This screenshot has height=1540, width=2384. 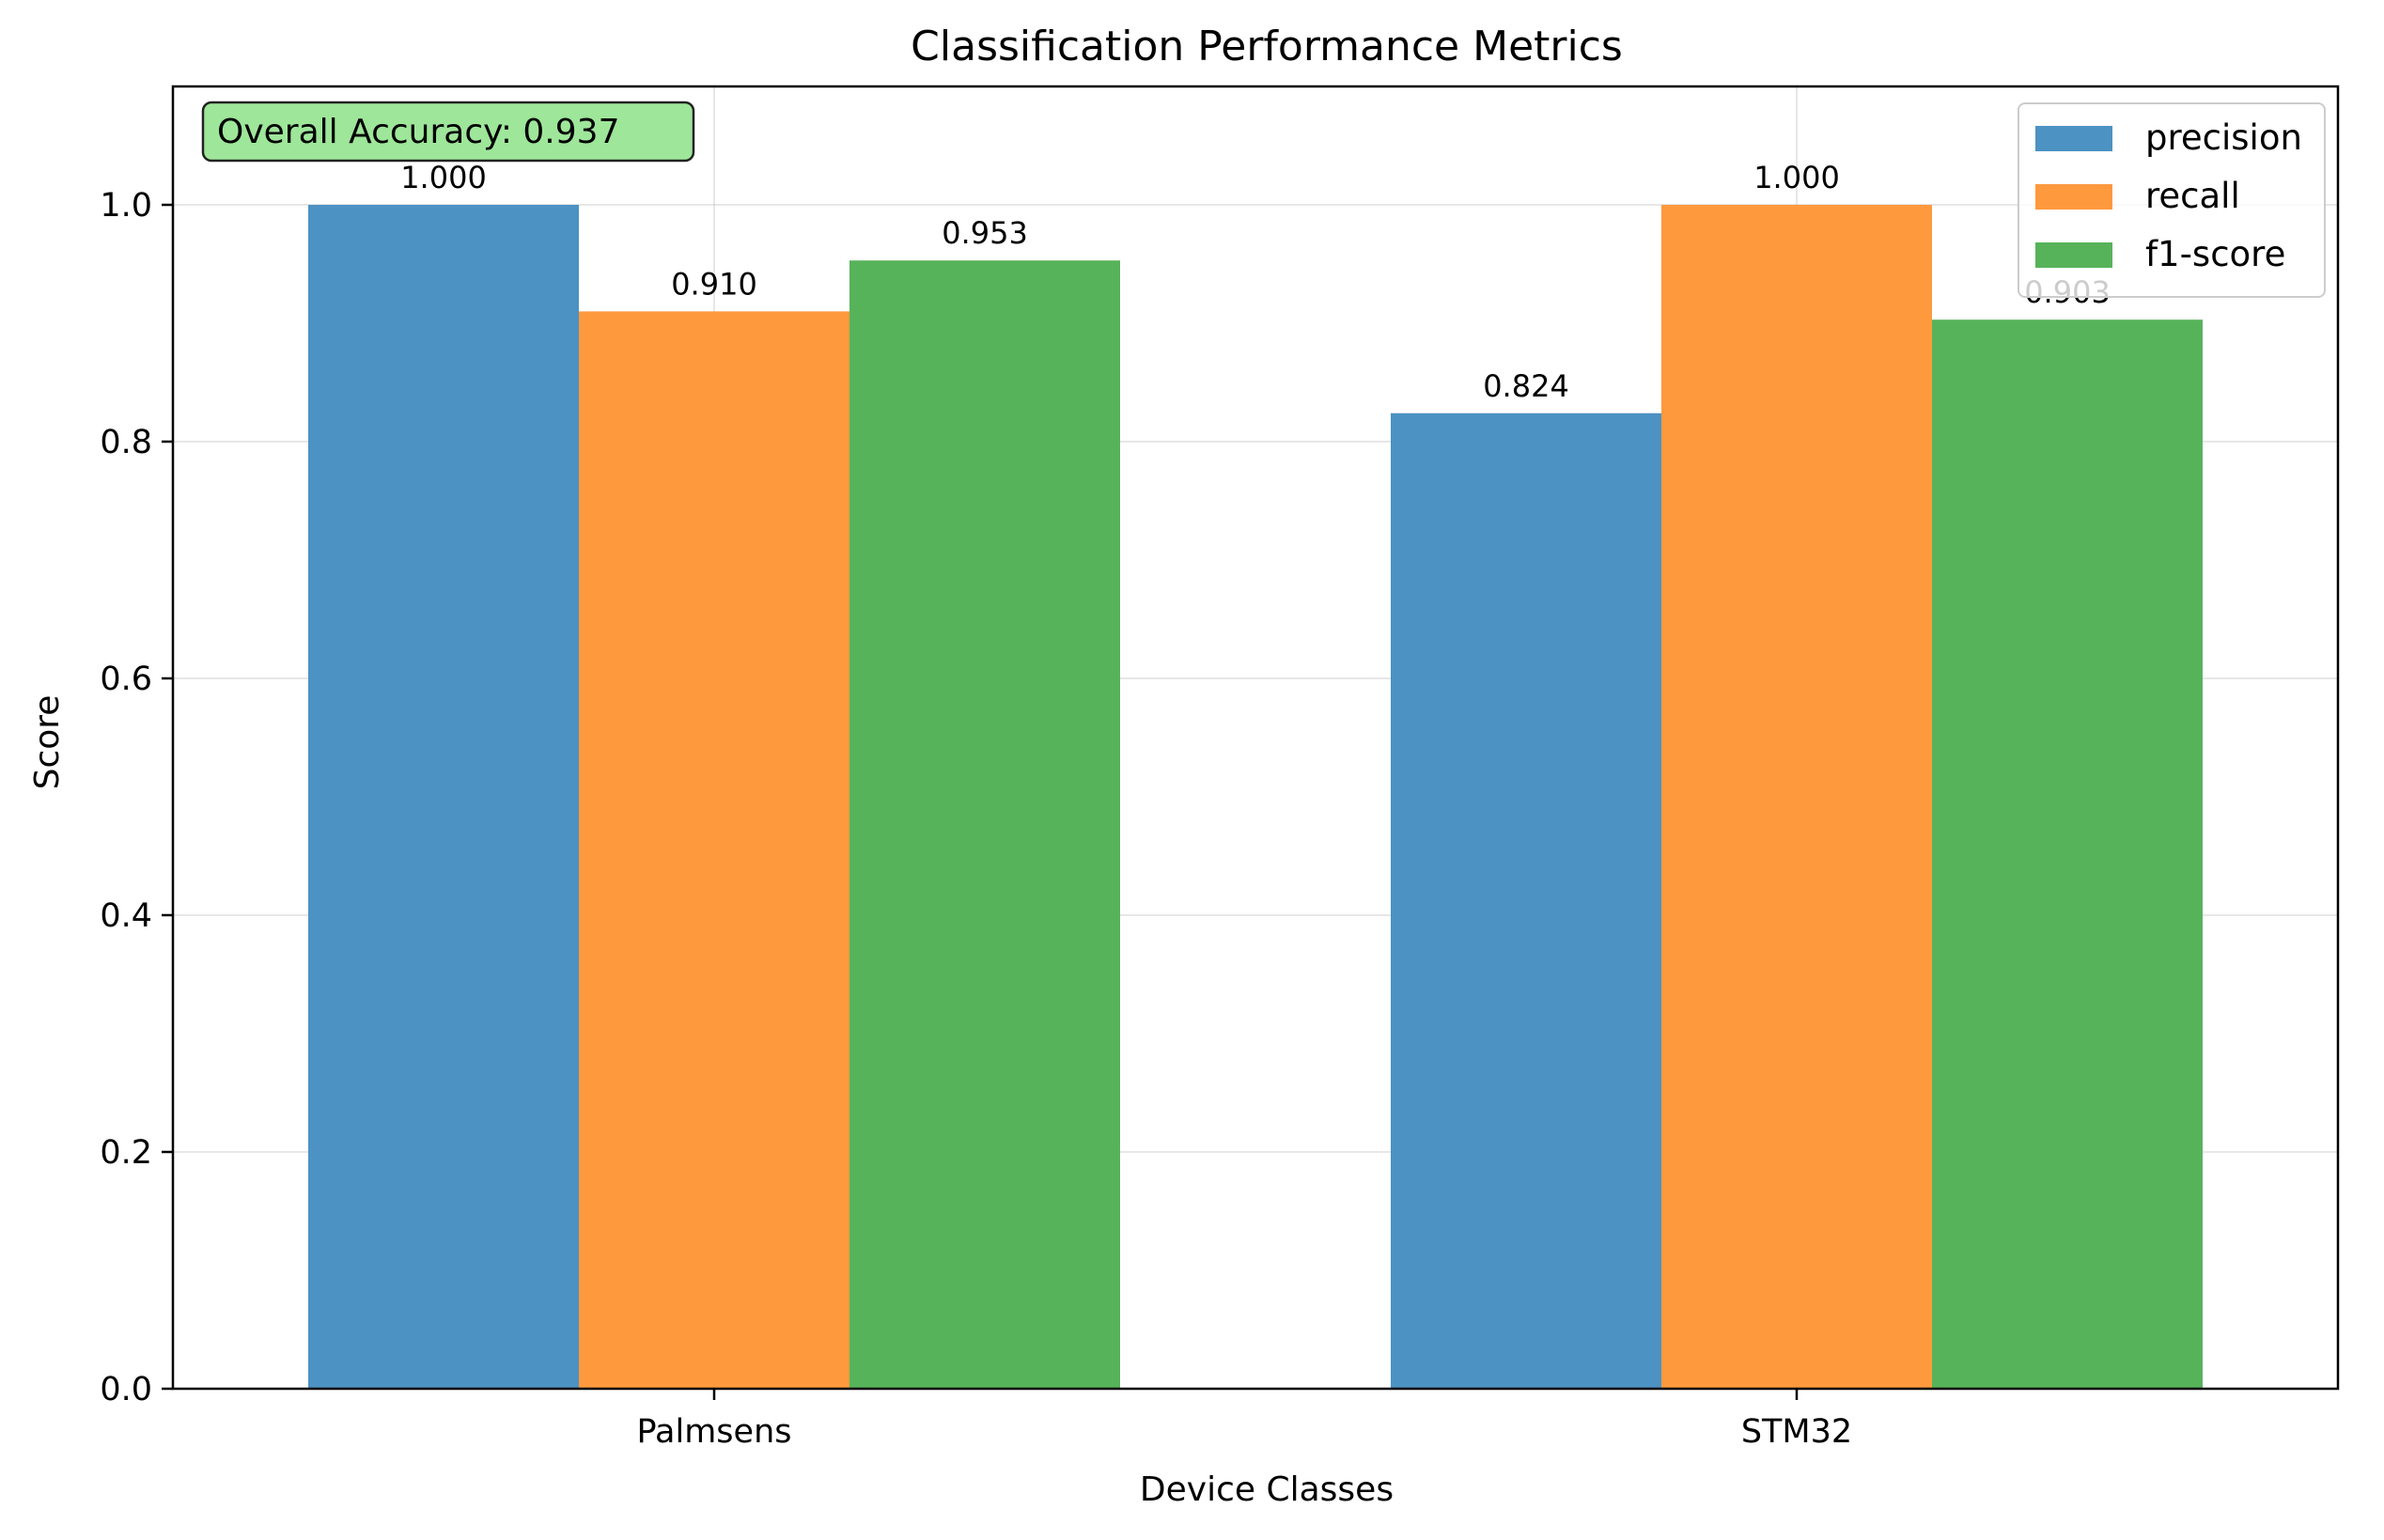 What do you see at coordinates (2073, 138) in the screenshot?
I see `legend-swatch-precision` at bounding box center [2073, 138].